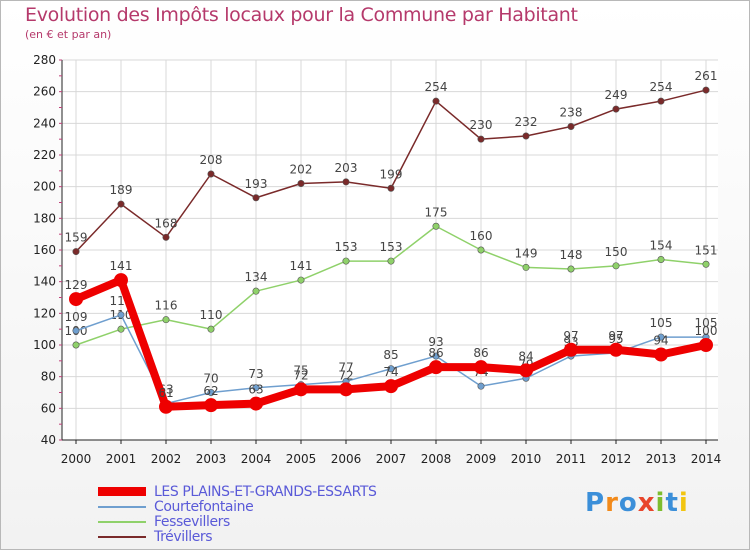 This screenshot has height=550, width=750. What do you see at coordinates (44, 282) in the screenshot?
I see `y-tick-label: 140` at bounding box center [44, 282].